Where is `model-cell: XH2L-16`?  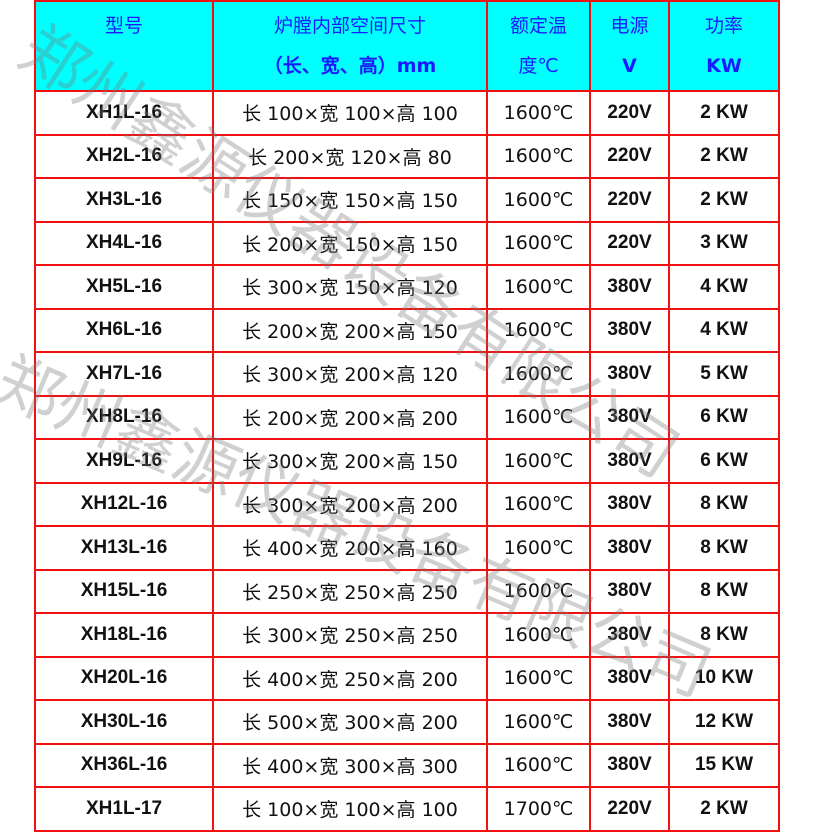 model-cell: XH2L-16 is located at coordinates (124, 156).